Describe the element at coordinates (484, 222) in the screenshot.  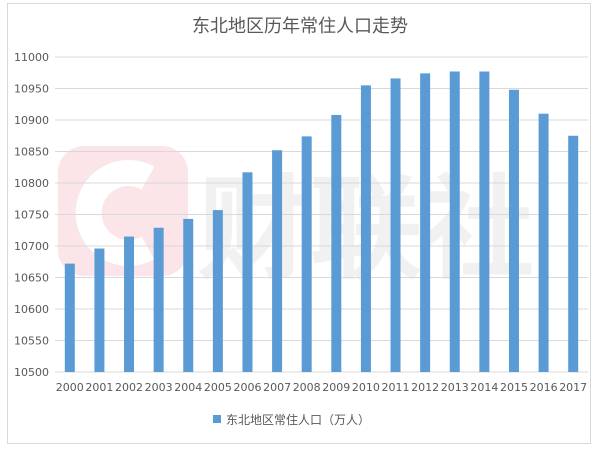
I see `bar-2014` at that location.